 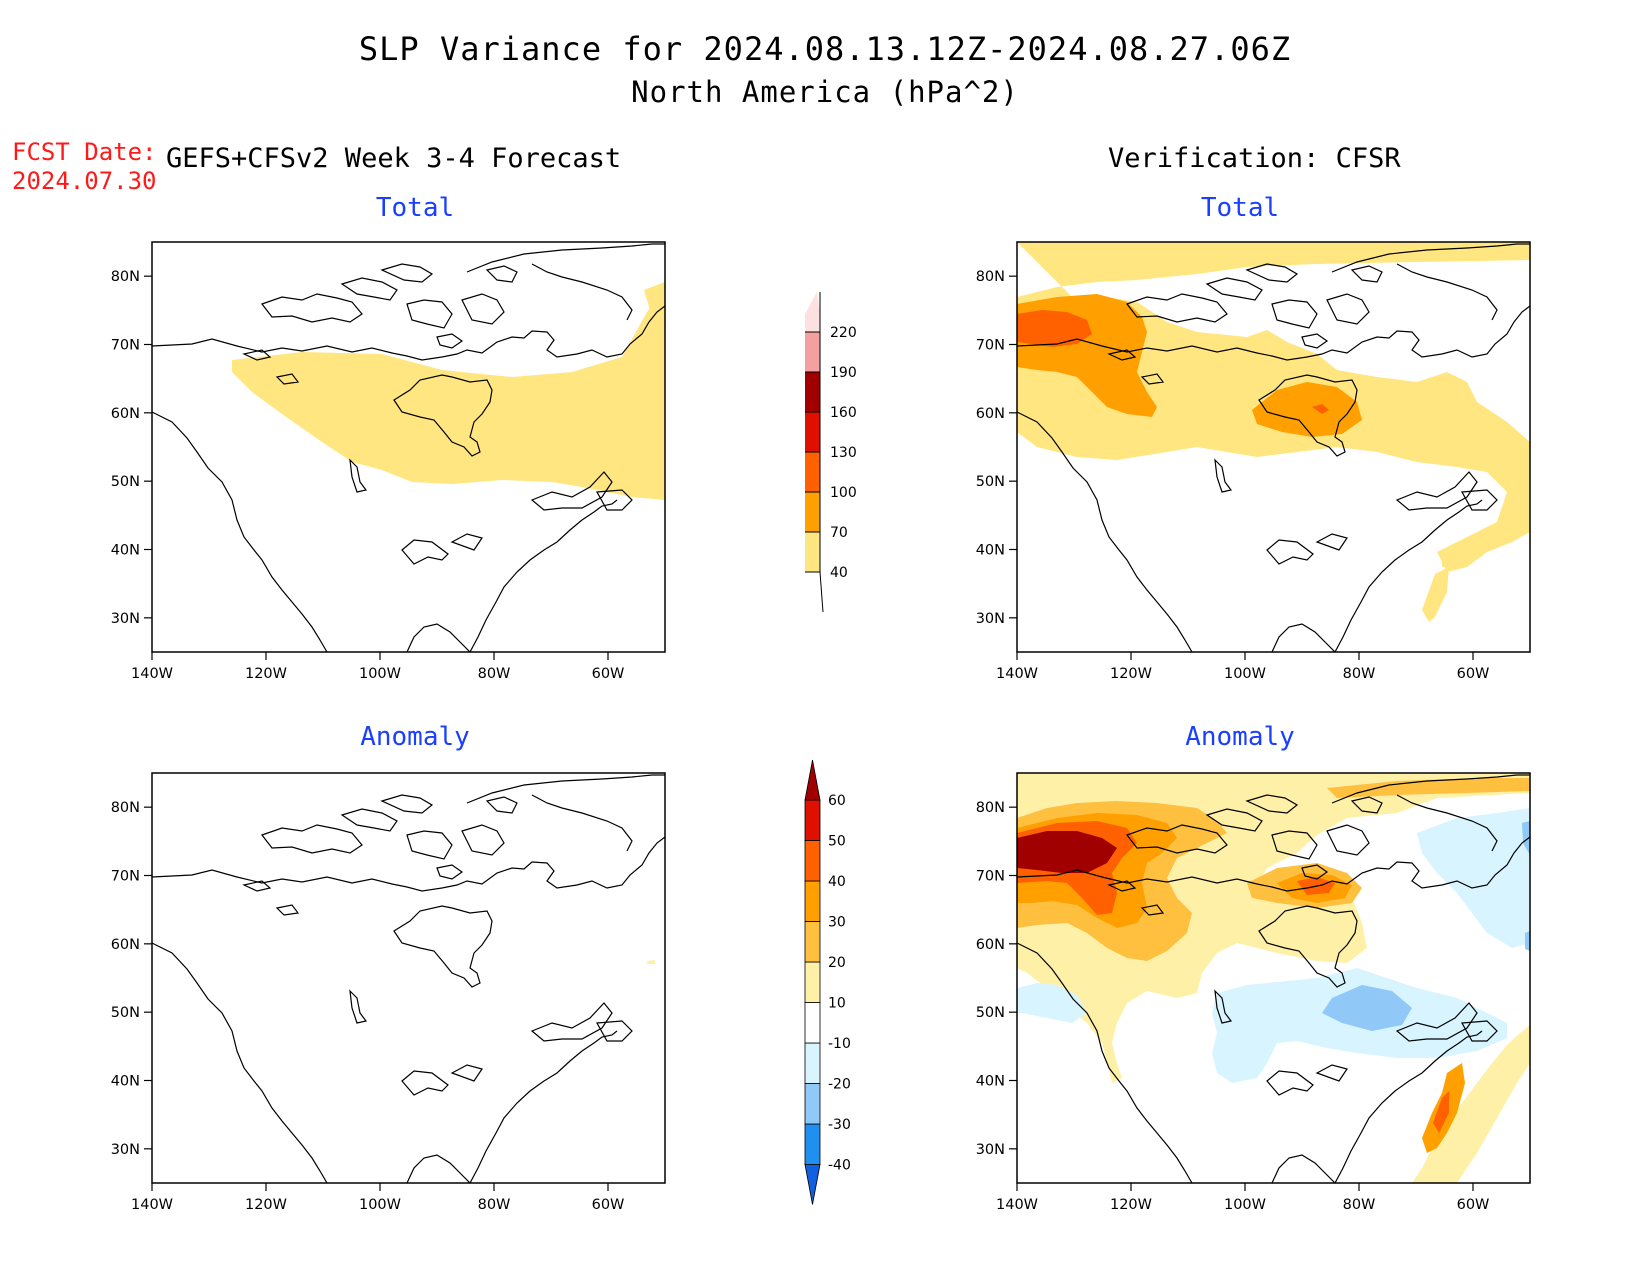 What do you see at coordinates (843, 333) in the screenshot?
I see `colorbar-label: 220` at bounding box center [843, 333].